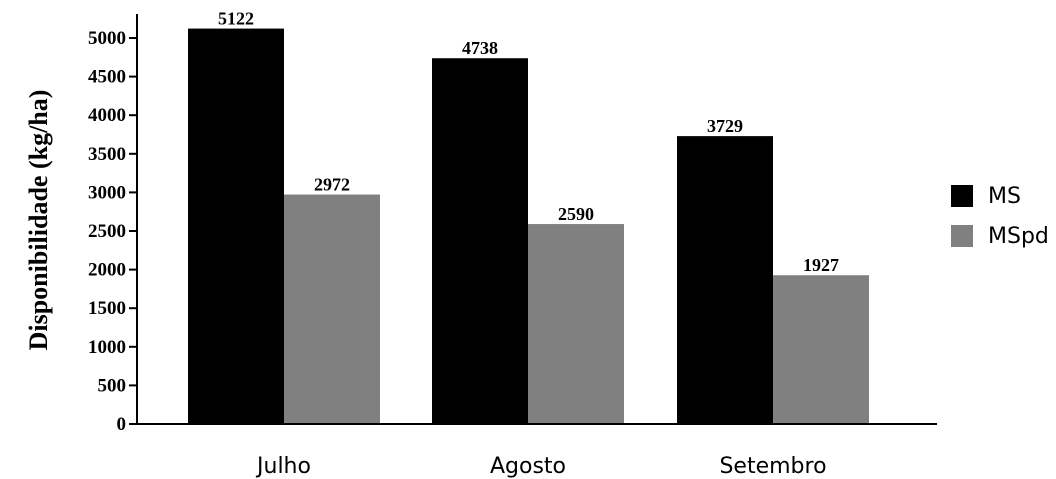 This screenshot has height=479, width=1056. Describe the element at coordinates (772, 466) in the screenshot. I see `x-category-label: Setembro` at that location.